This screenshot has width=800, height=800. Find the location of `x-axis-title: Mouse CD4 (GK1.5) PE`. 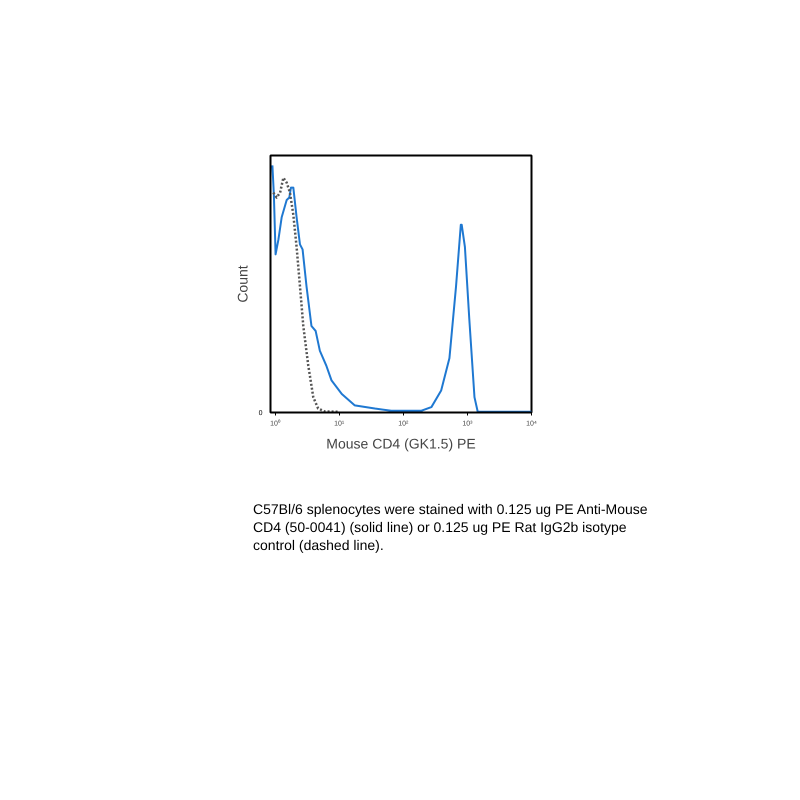

x-axis-title: Mouse CD4 (GK1.5) PE is located at coordinates (401, 444).